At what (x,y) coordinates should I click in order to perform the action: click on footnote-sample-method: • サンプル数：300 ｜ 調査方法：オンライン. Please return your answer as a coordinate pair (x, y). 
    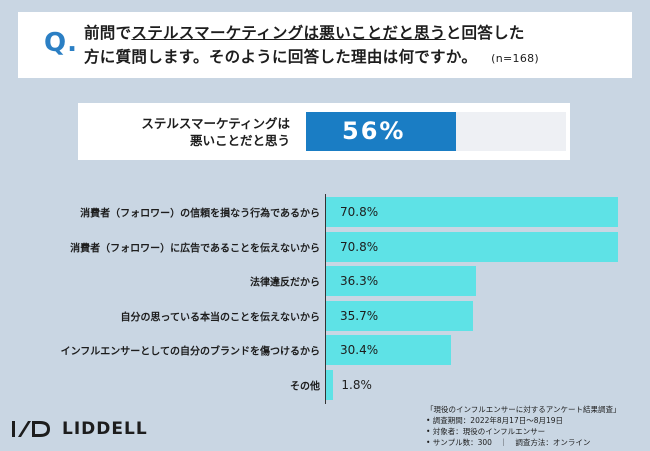
    Looking at the image, I should click on (523, 442).